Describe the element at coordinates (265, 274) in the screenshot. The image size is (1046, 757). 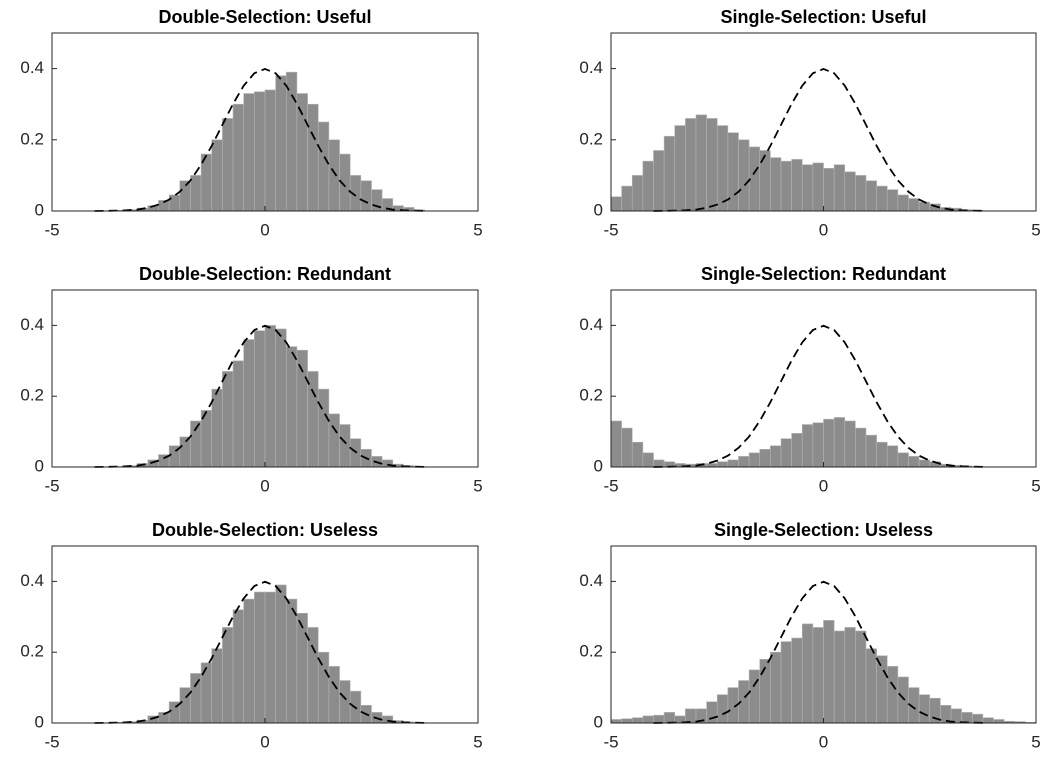
I see `chart-title: Double-Selection: Redundant` at that location.